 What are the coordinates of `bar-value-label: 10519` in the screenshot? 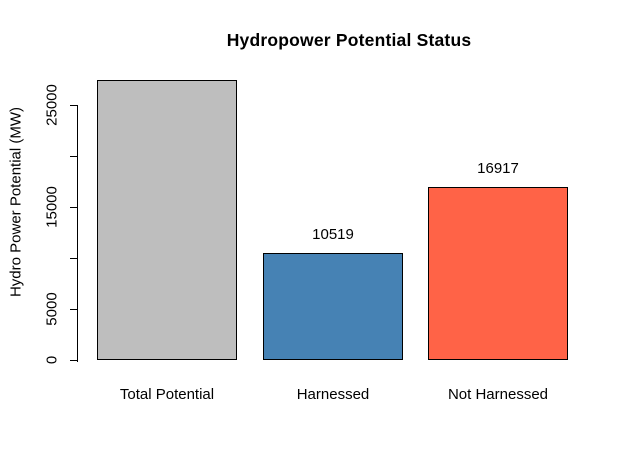 It's located at (333, 234).